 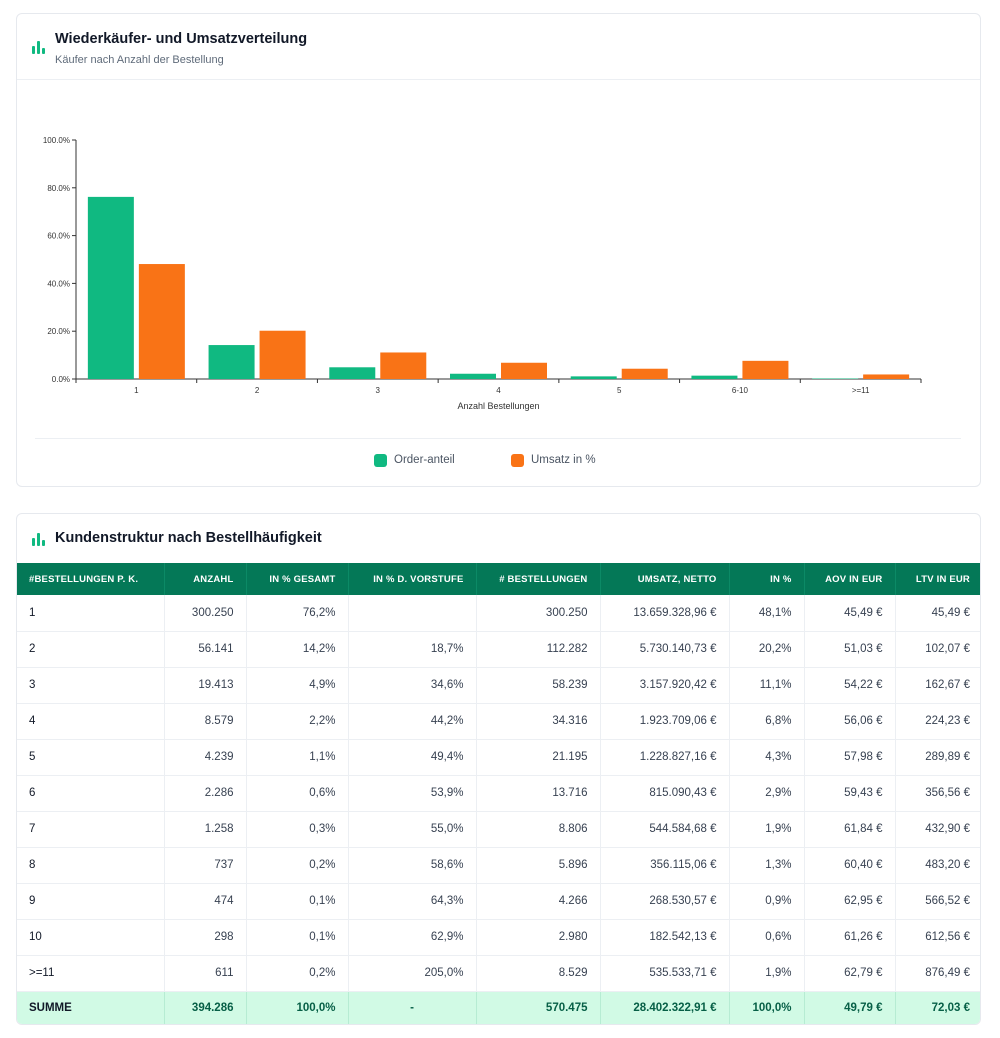 I want to click on cell-ltv: 432,90 €, so click(x=937, y=829).